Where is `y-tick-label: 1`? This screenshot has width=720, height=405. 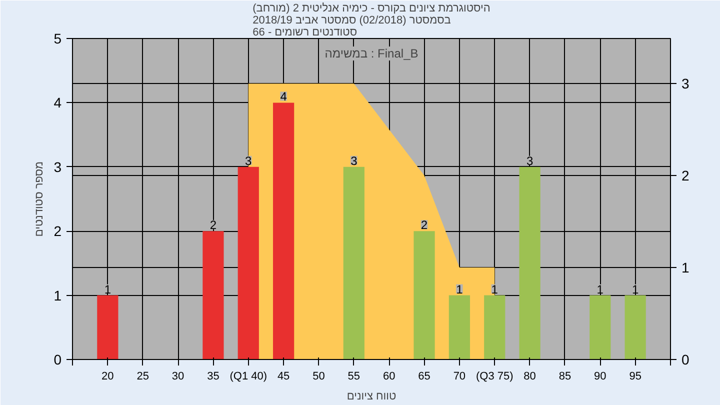
y-tick-label: 1 is located at coordinates (58, 295).